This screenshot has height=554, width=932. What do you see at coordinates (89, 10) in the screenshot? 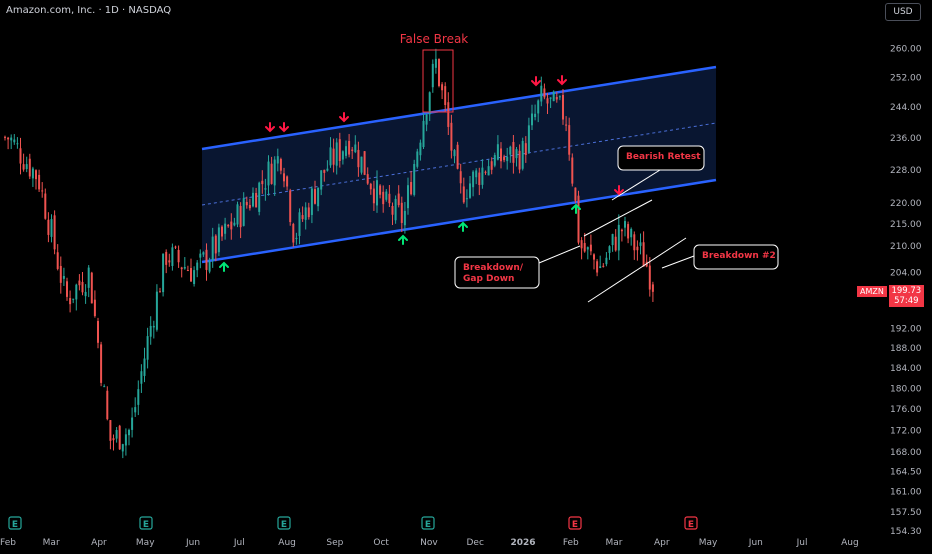
I see `symbol-title: Amazon.com, Inc. · 1D · NASDAQ` at bounding box center [89, 10].